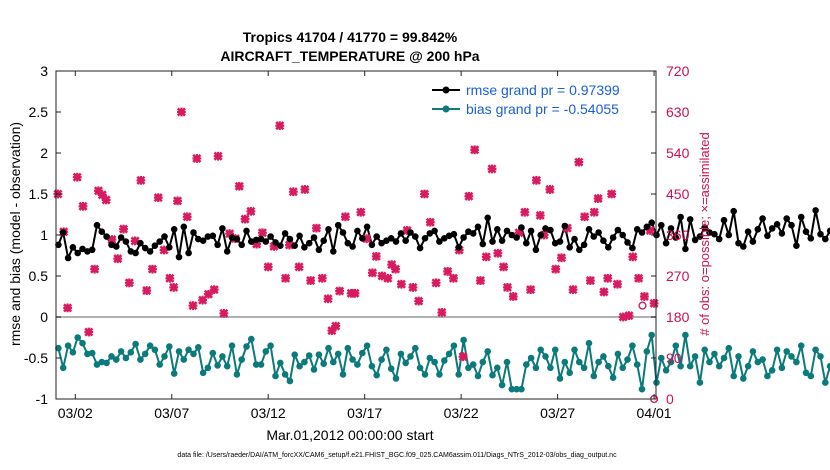 The height and width of the screenshot is (470, 830). Describe the element at coordinates (364, 413) in the screenshot. I see `x-tick-label: 03/17` at that location.